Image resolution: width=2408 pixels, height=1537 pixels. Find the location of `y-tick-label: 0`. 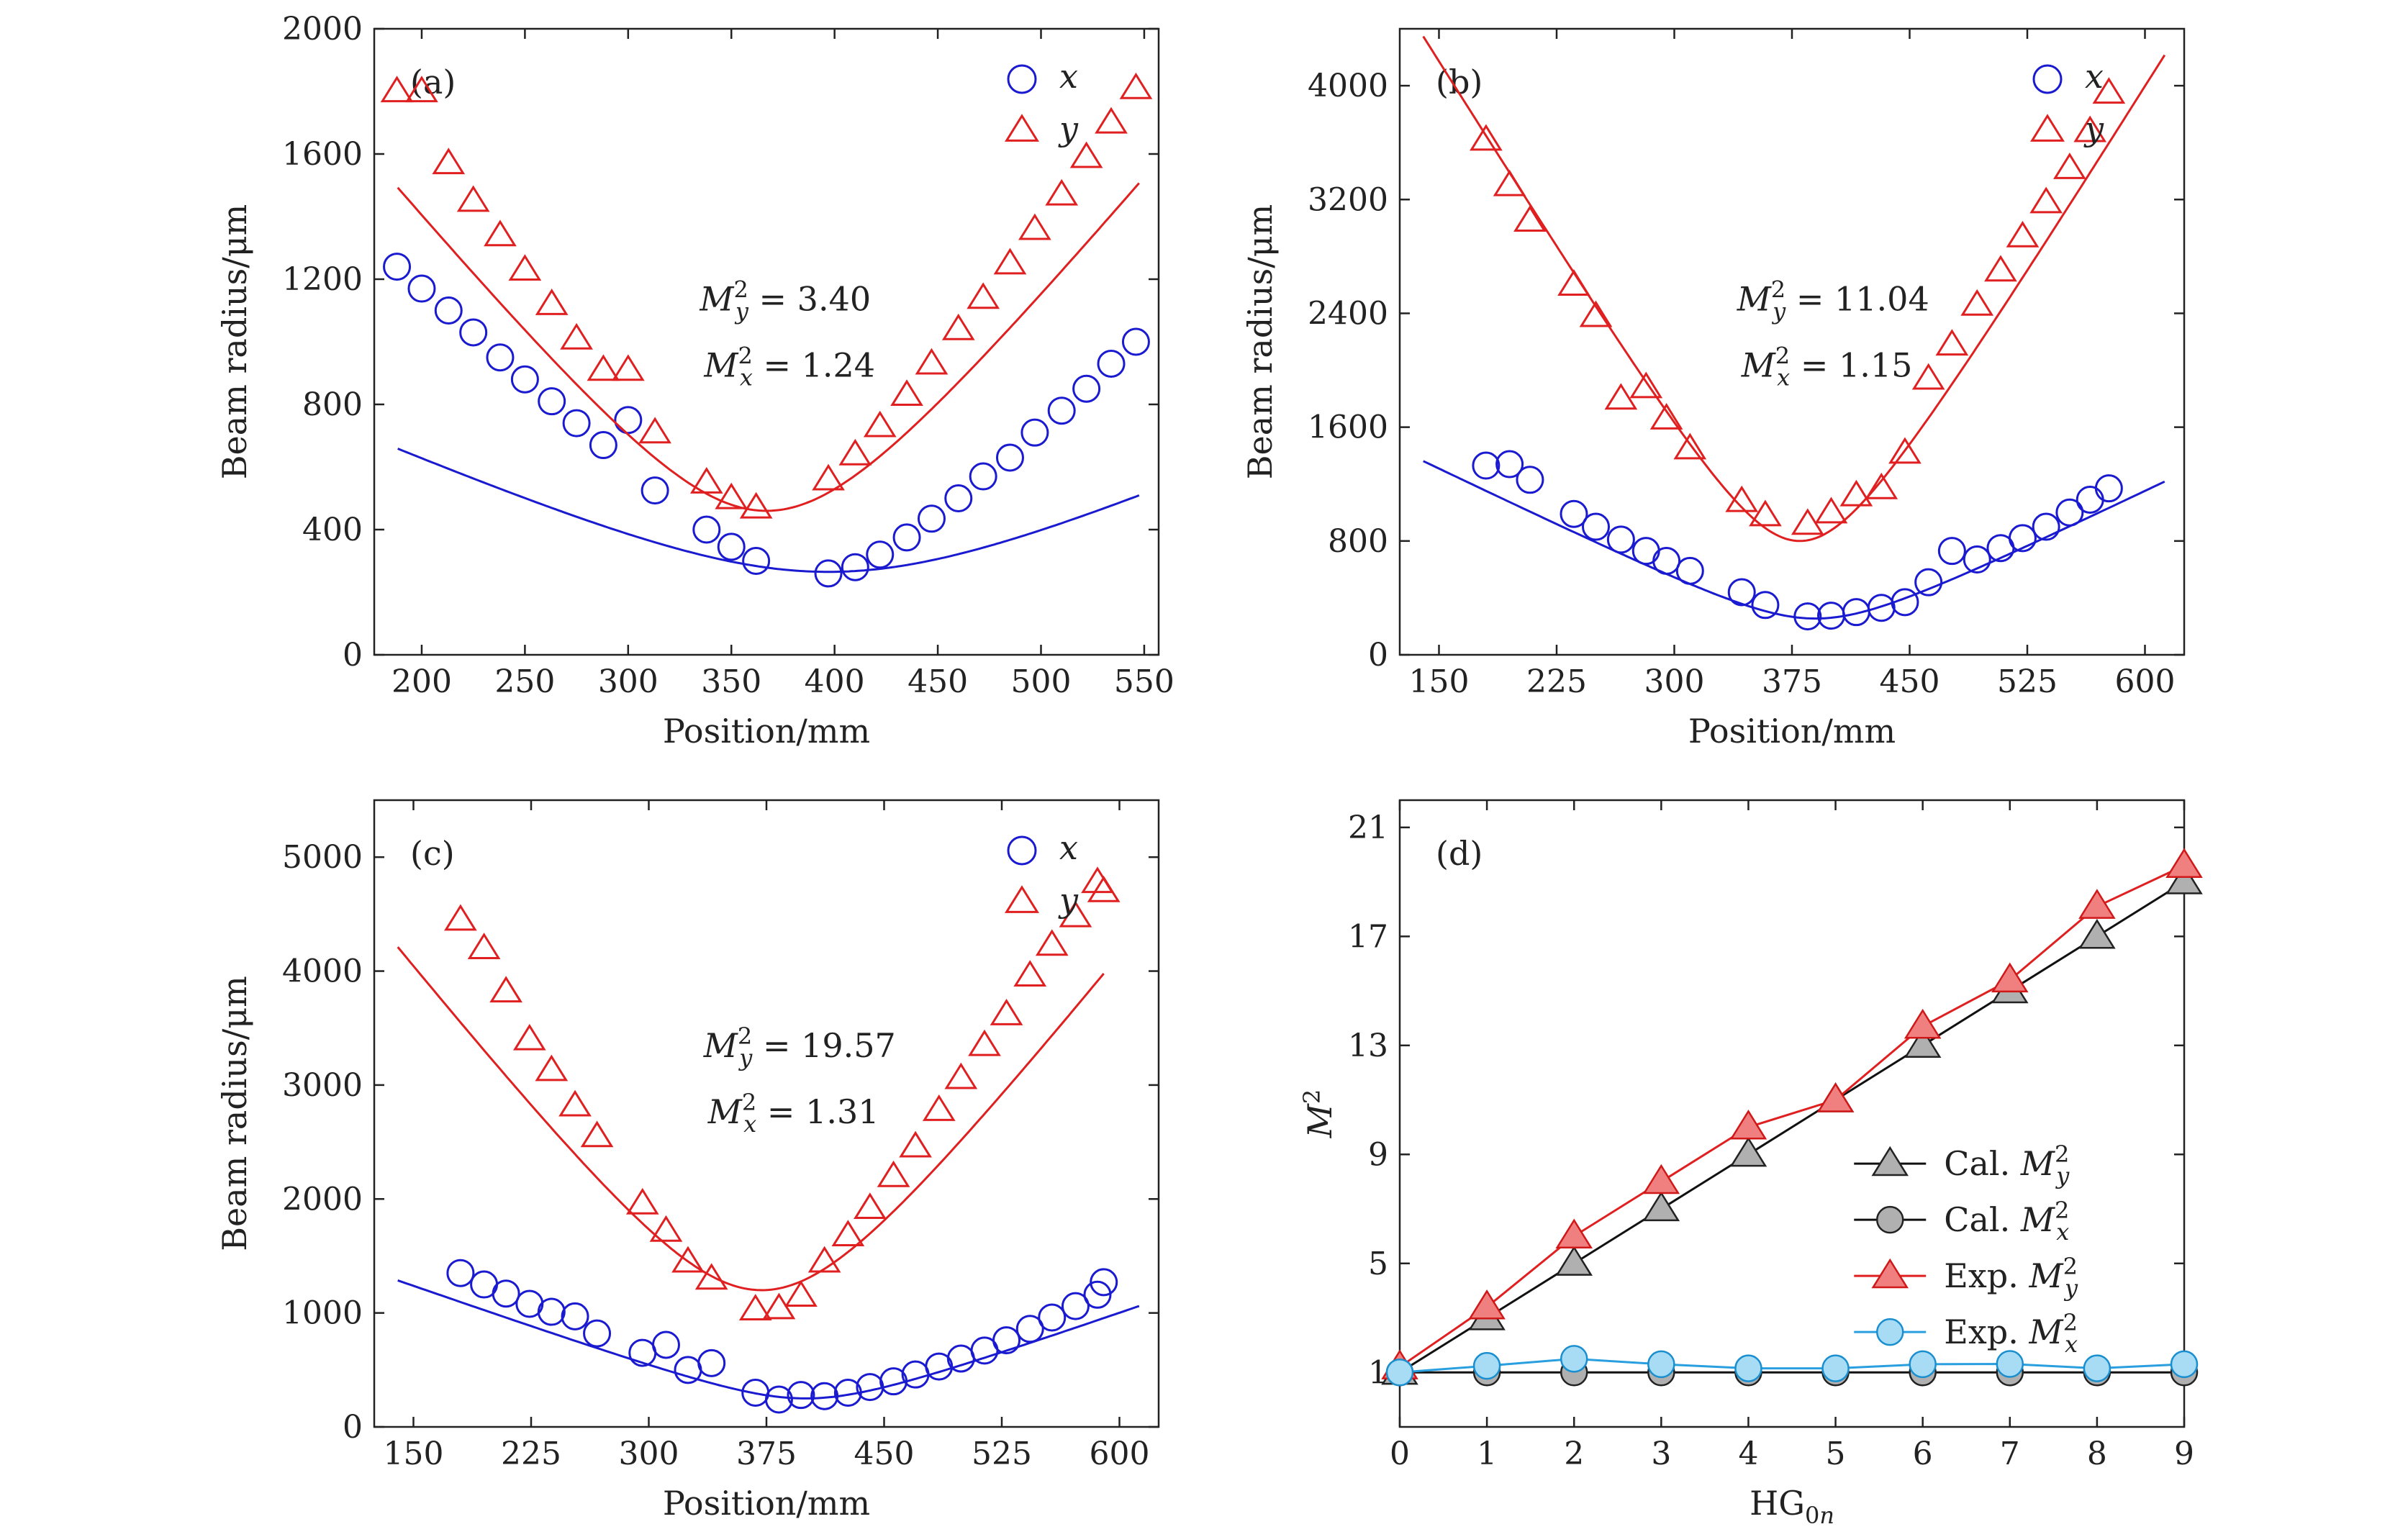

y-tick-label: 0 is located at coordinates (353, 655).